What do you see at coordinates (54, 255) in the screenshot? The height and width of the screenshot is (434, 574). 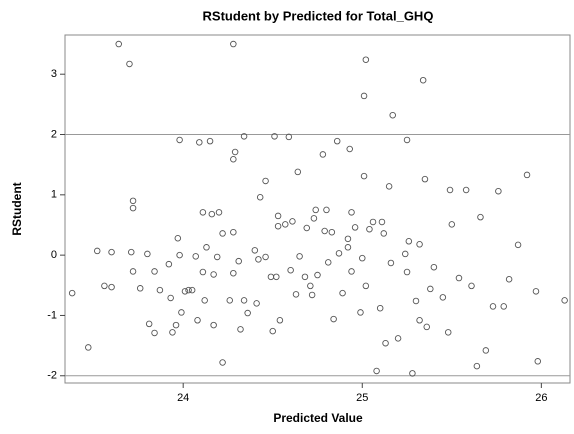 I see `y-tick-label: 0` at bounding box center [54, 255].